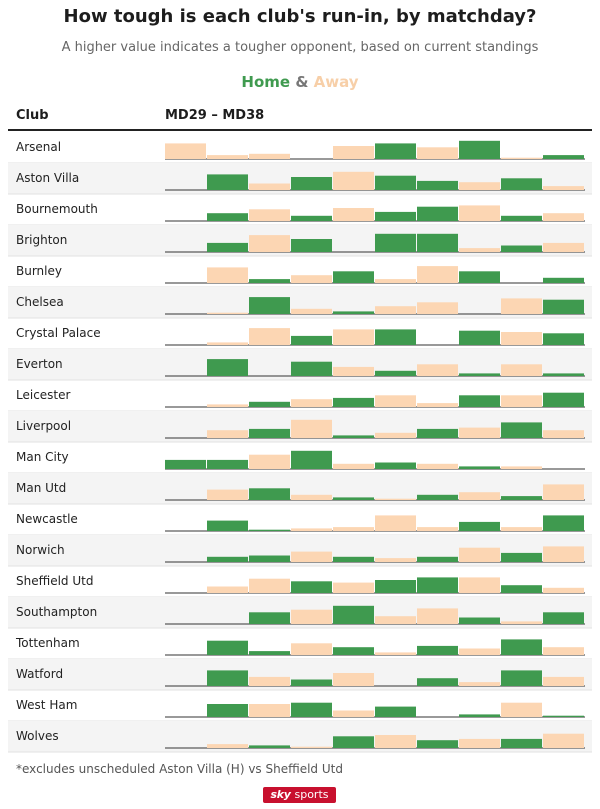  What do you see at coordinates (47, 643) in the screenshot?
I see `club-label-tottenham: Tottenham` at bounding box center [47, 643].